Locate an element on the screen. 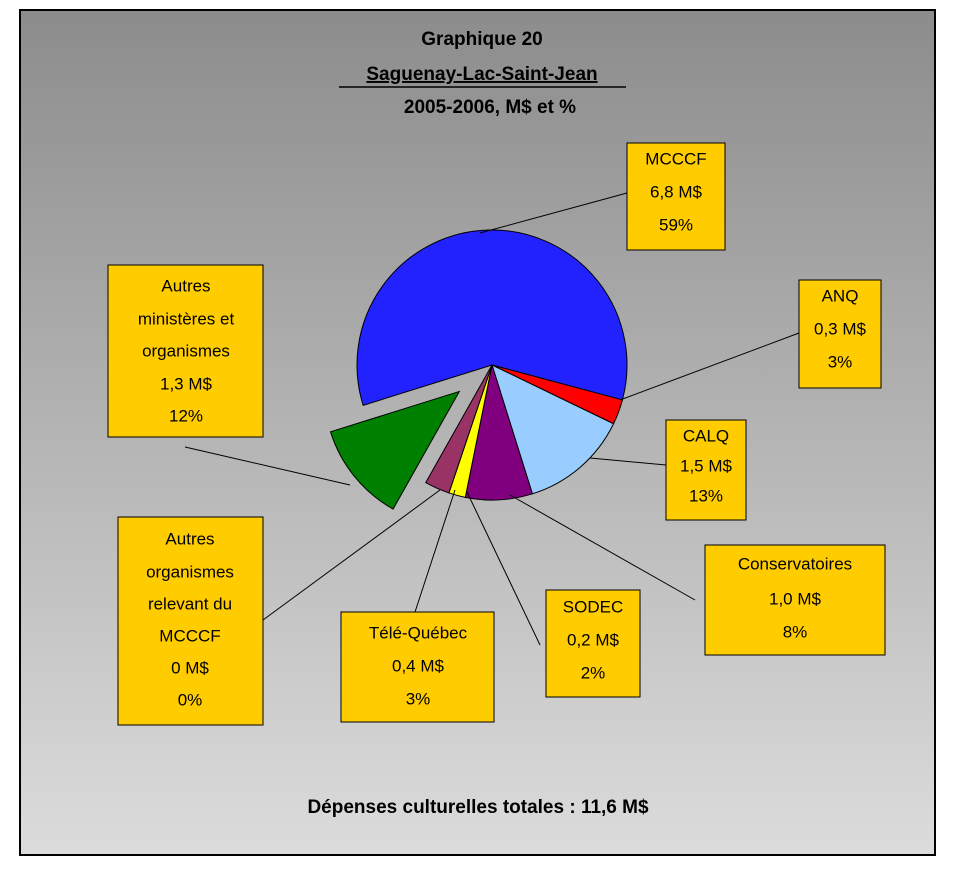 Image resolution: width=955 pixels, height=871 pixels. slice-label: relevant du is located at coordinates (190, 603).